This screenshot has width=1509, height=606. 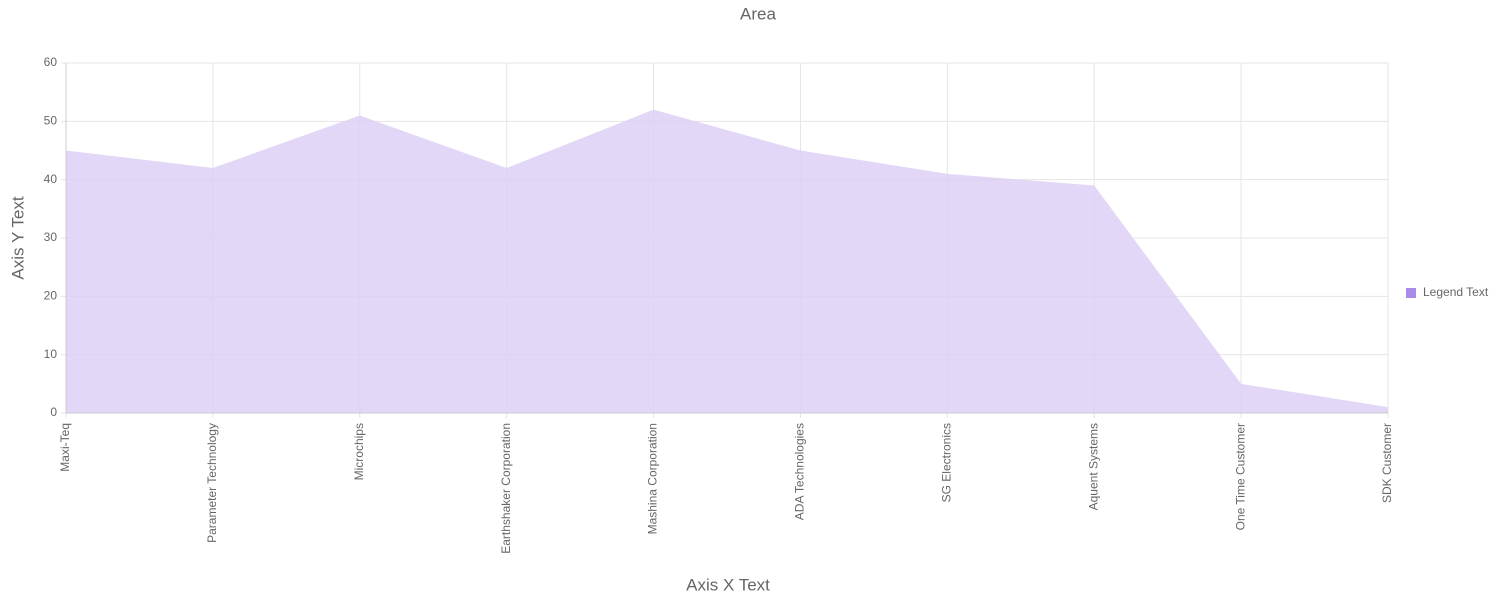 I want to click on x-tick-label: Maxi-Teq, so click(x=65, y=447).